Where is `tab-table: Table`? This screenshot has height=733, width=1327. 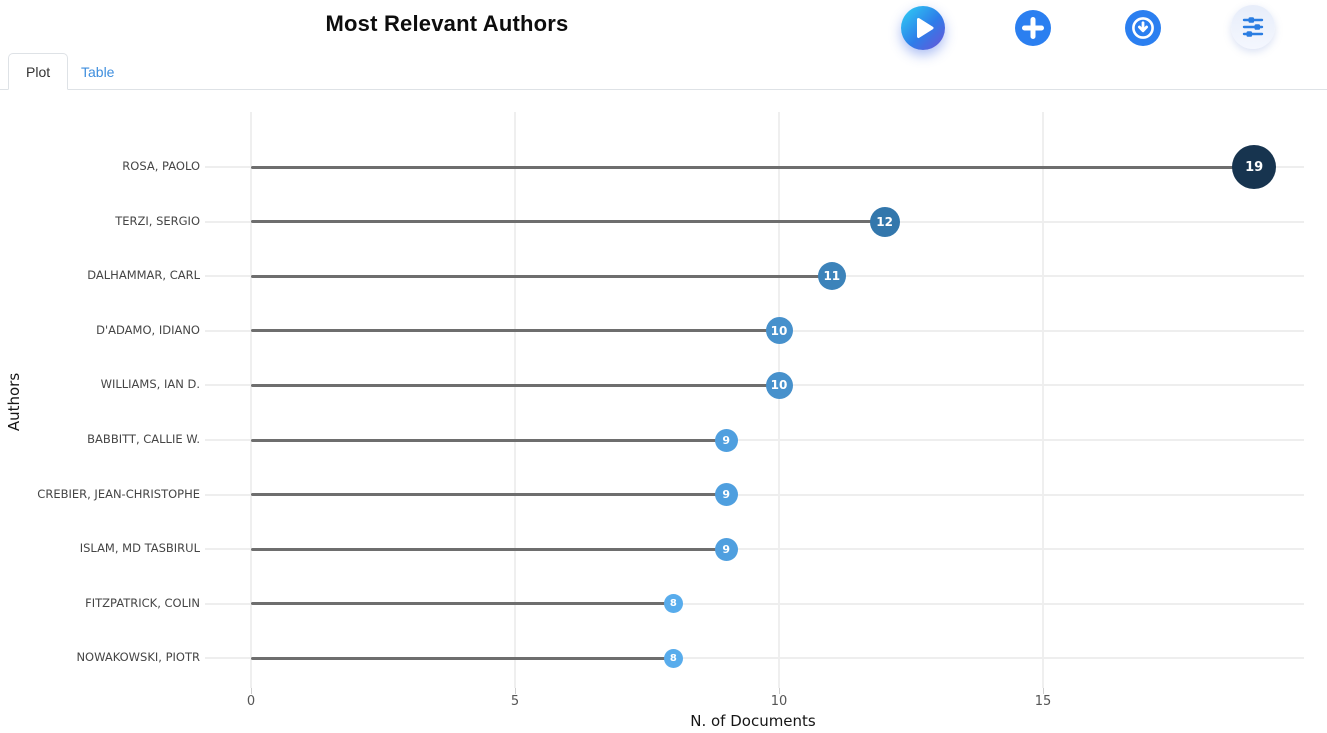
tab-table: Table is located at coordinates (98, 71).